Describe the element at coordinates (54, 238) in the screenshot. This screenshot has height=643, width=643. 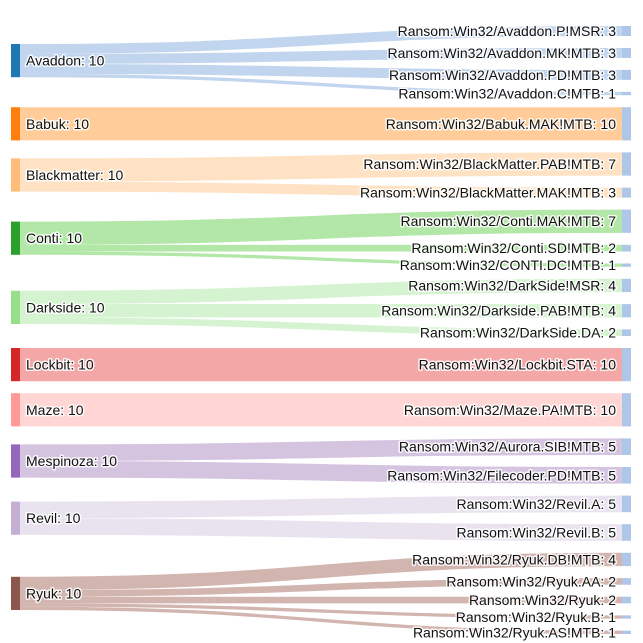
I see `source-label: Conti: 10` at that location.